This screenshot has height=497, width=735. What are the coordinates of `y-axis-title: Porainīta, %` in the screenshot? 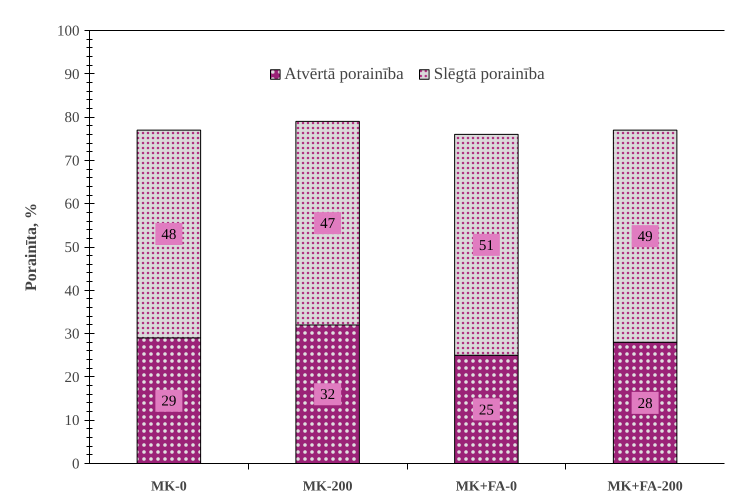 It's located at (31, 246).